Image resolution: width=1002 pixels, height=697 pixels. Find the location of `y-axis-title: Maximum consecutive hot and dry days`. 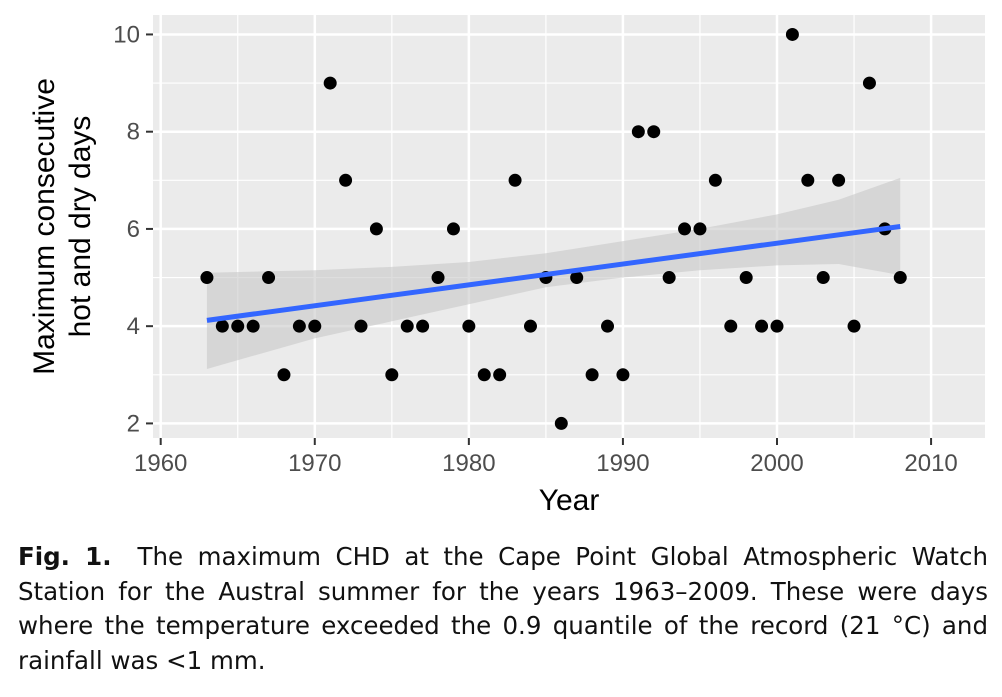

y-axis-title: Maximum consecutive hot and dry days is located at coordinates (62, 226).